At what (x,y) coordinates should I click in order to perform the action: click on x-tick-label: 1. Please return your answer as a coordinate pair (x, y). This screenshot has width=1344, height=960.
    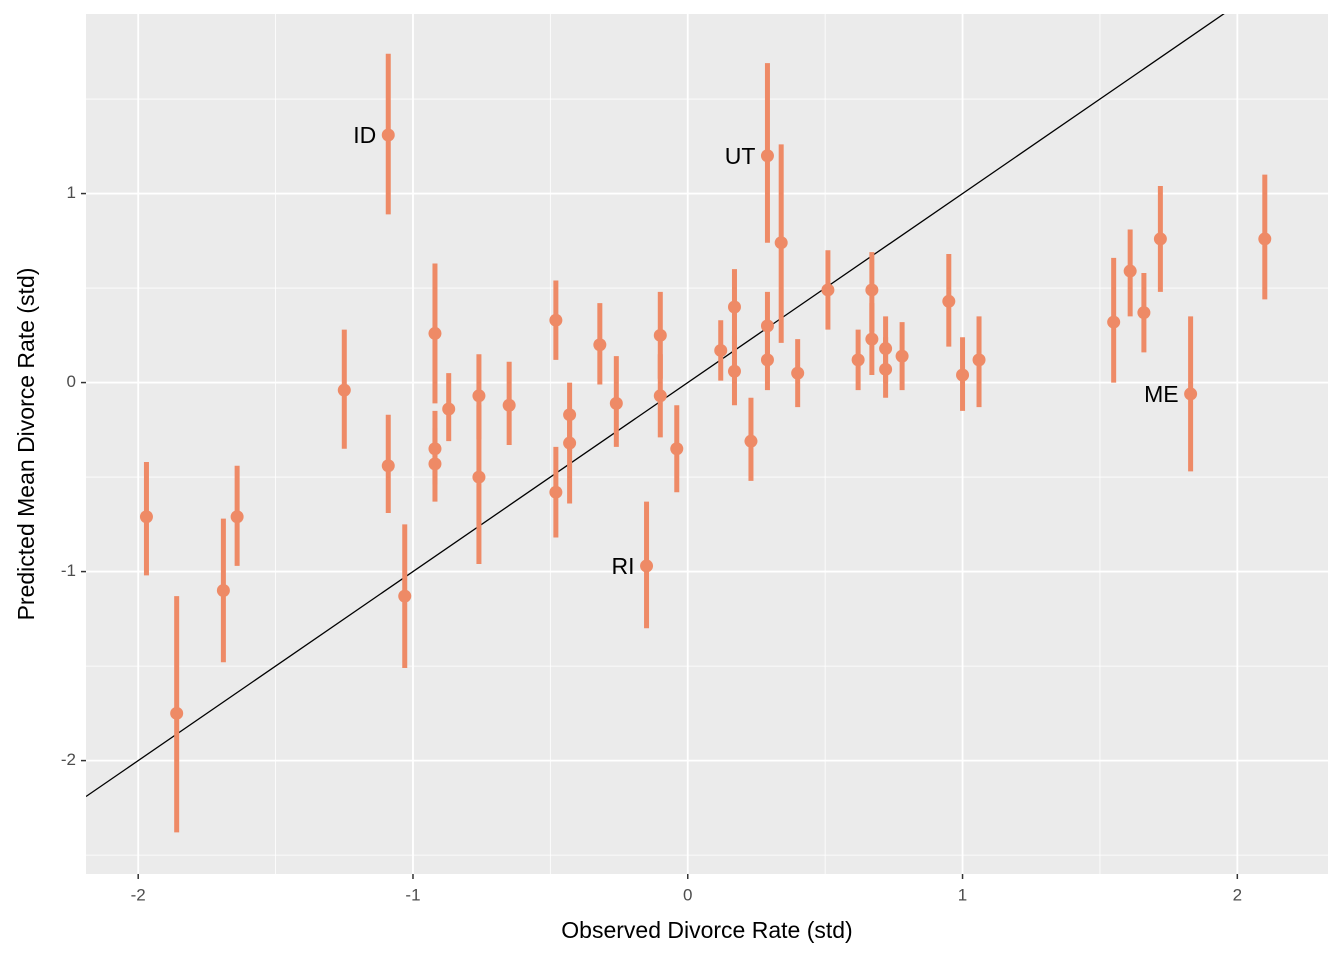
    Looking at the image, I should click on (962, 894).